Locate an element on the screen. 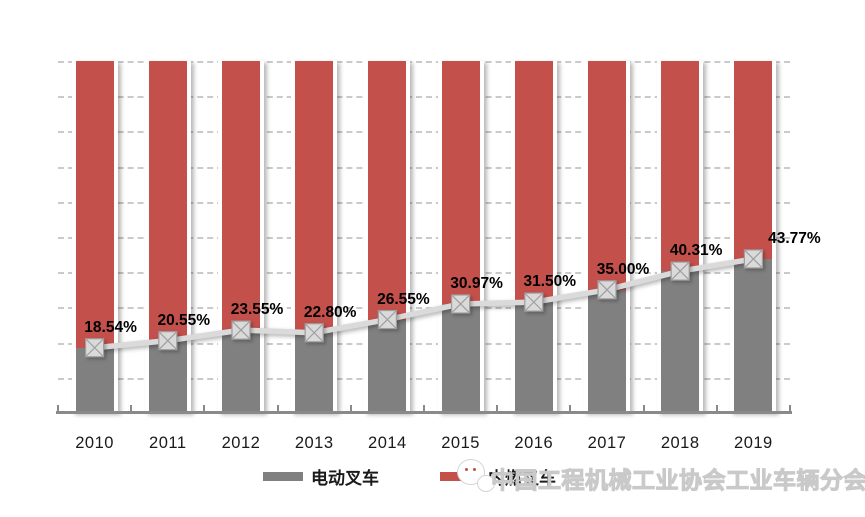 The width and height of the screenshot is (865, 517). bar-2015 is located at coordinates (460, 237).